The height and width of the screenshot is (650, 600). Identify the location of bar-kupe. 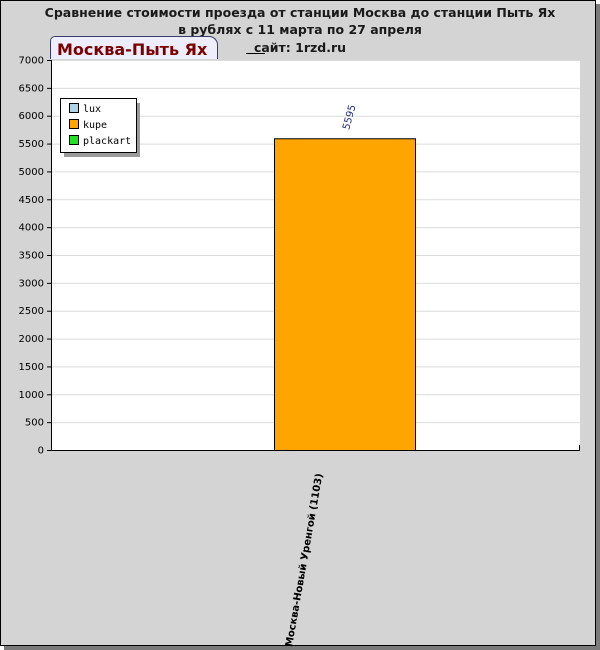
(345, 294).